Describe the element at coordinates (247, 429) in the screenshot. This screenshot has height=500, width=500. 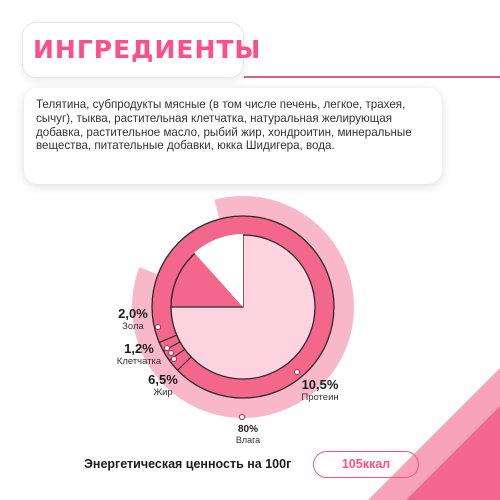
I see `nutrient-value: 80%` at that location.